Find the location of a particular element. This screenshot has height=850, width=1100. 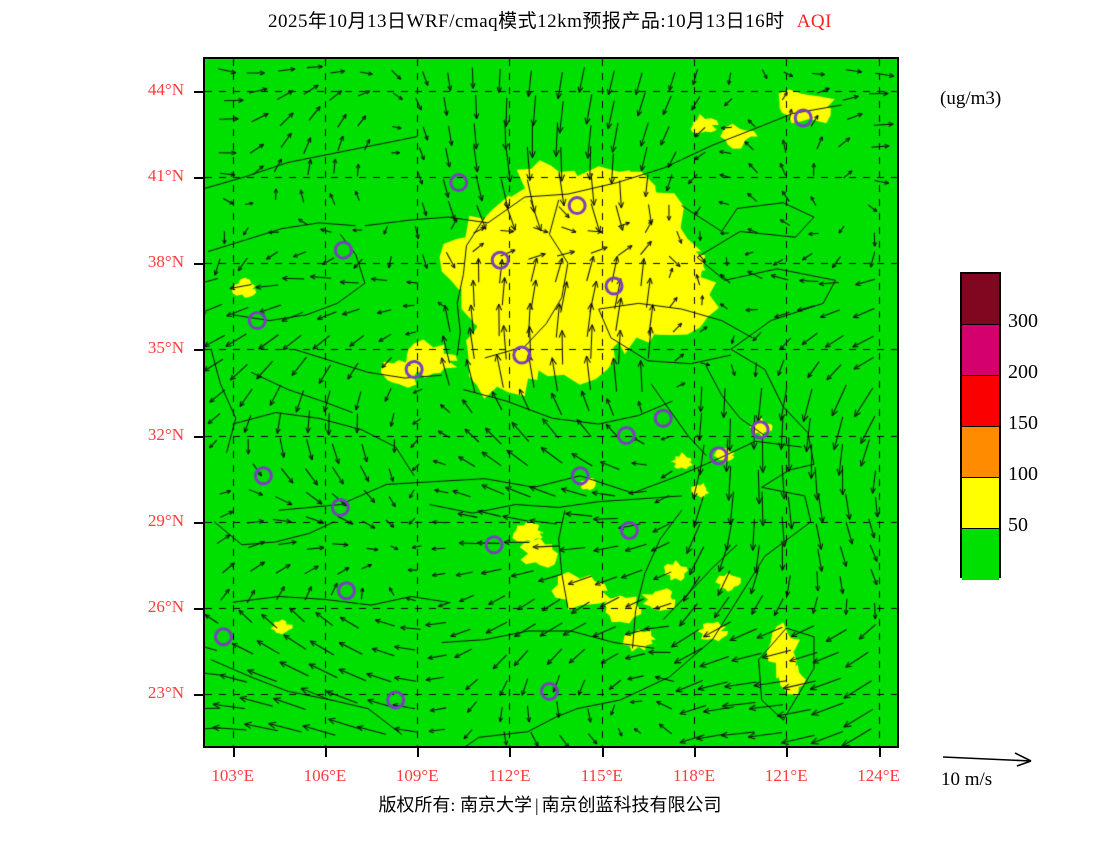

lat-label-44: 44°N is located at coordinates (165, 89).